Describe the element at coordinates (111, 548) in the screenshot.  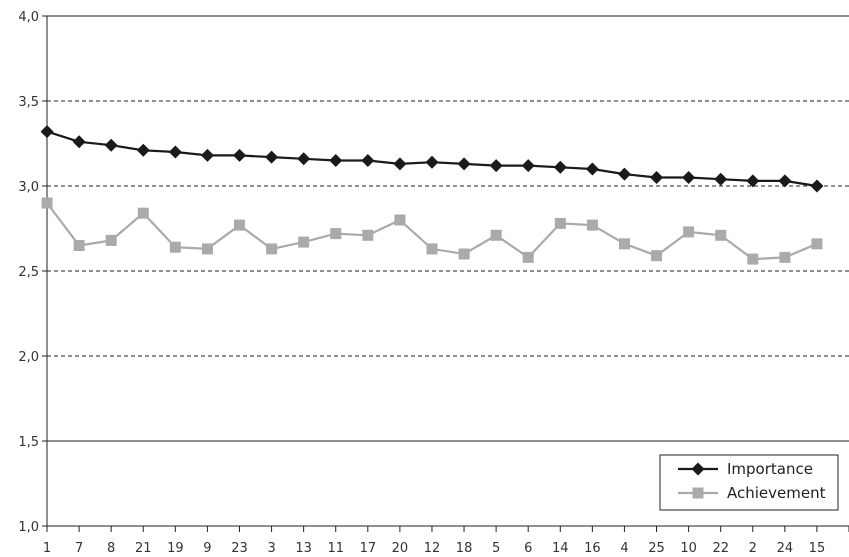
I see `x-tick-label: 8` at that location.